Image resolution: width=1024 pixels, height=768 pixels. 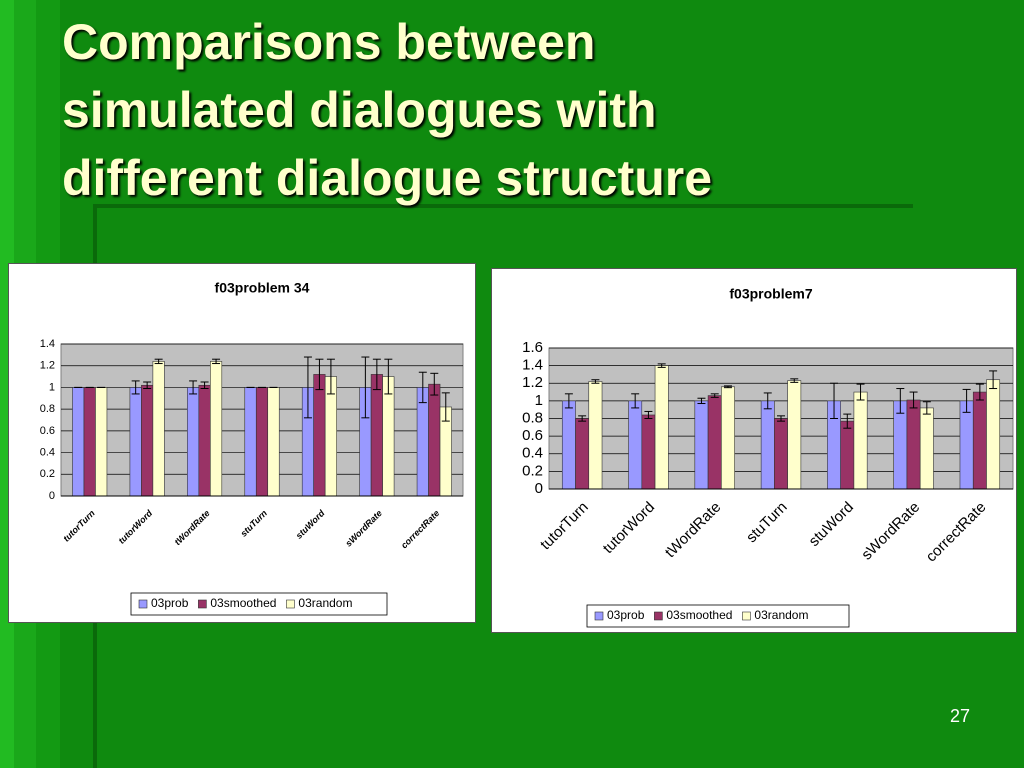 What do you see at coordinates (770, 294) in the screenshot?
I see `chart-title: f03problem7` at bounding box center [770, 294].